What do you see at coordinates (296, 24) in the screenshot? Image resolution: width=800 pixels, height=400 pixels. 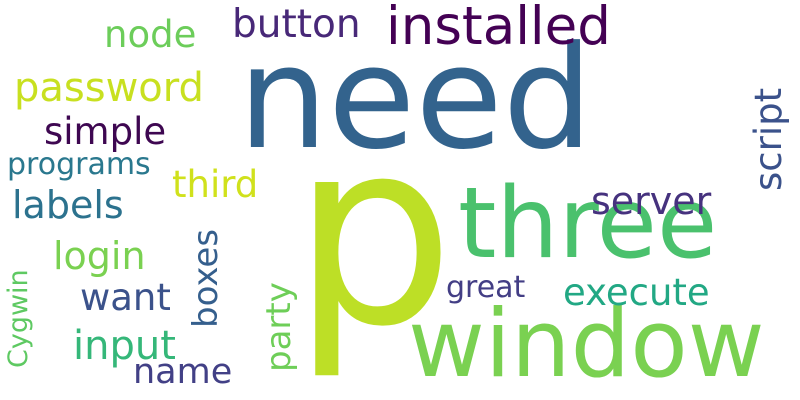 I see `word-button: button` at bounding box center [296, 24].